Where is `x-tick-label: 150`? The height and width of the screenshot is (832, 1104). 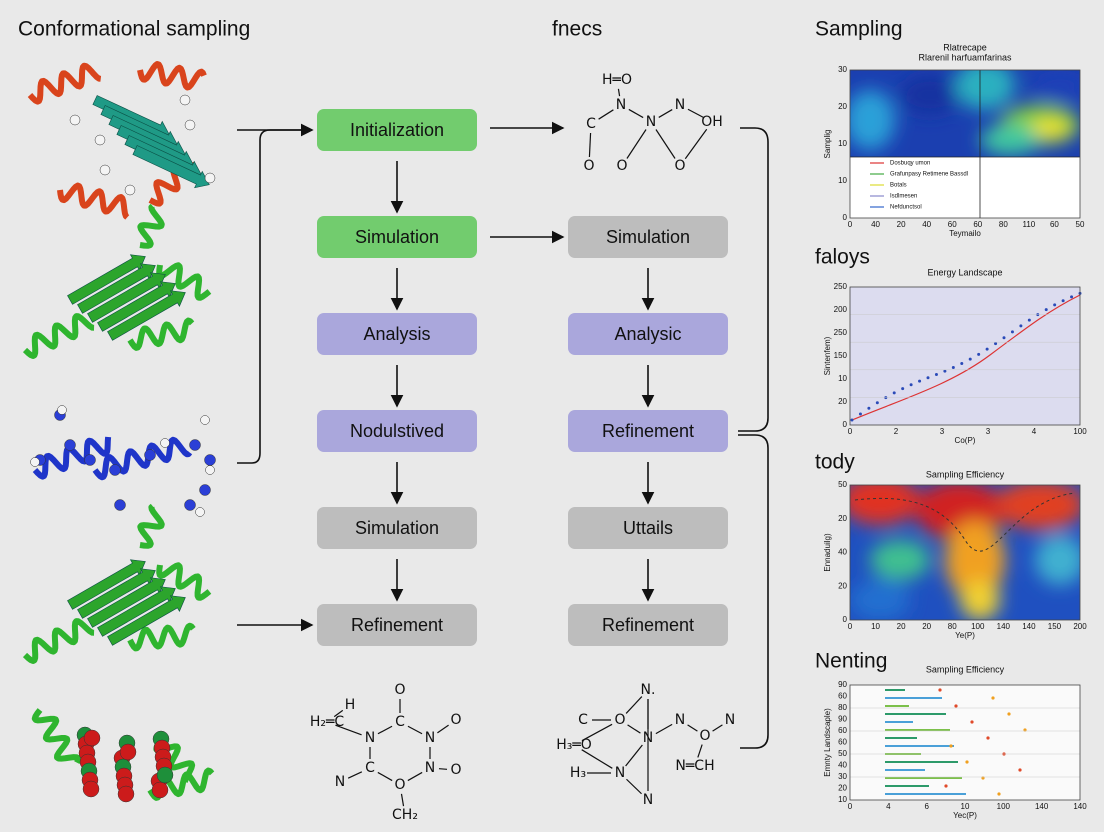
x-tick-label: 150 is located at coordinates (1055, 626).